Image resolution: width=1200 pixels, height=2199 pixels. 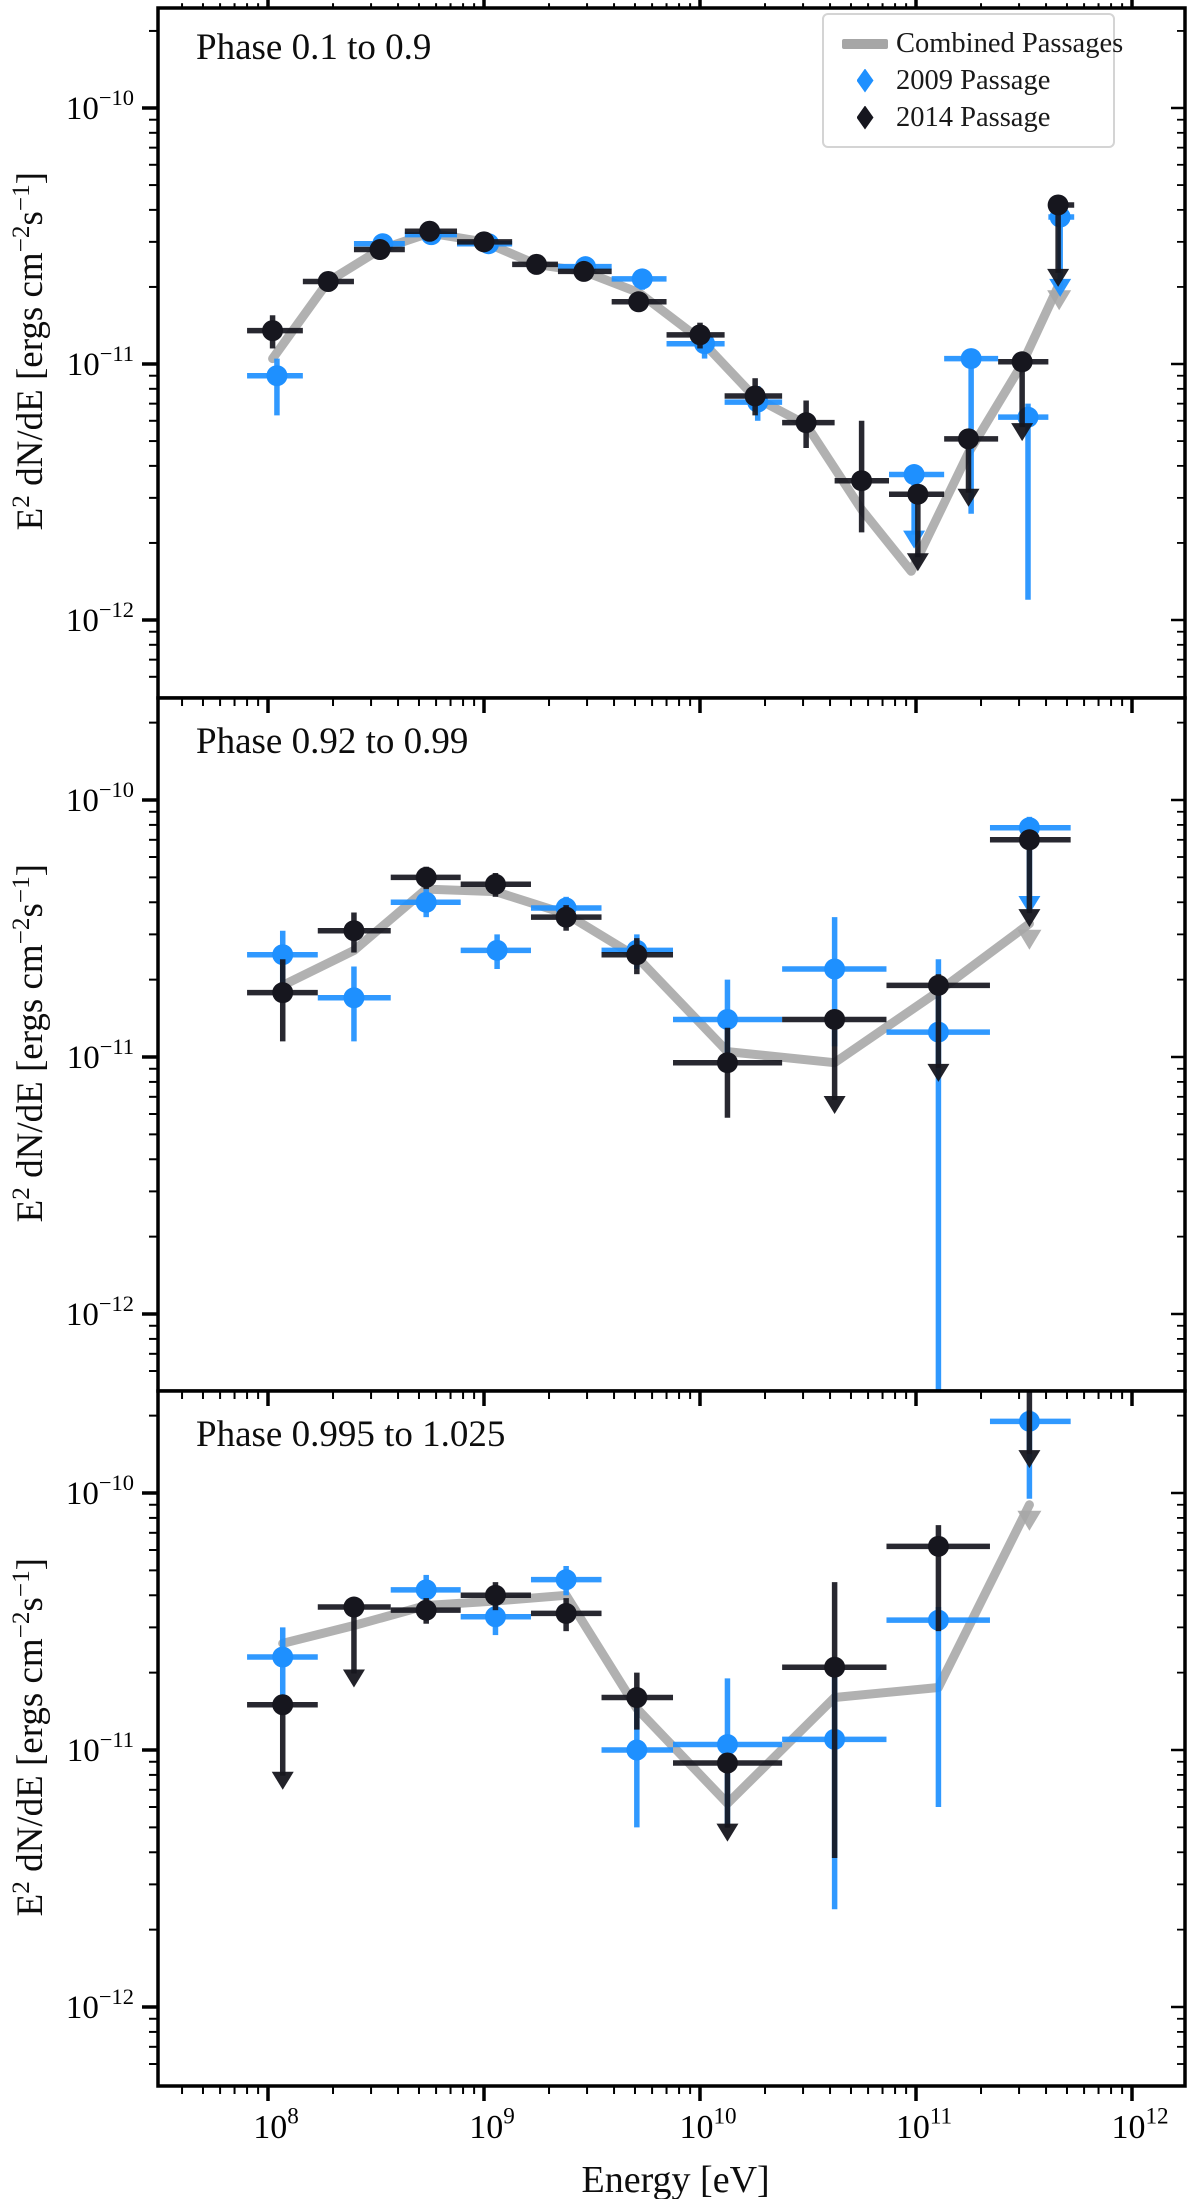 I want to click on panel-1-title: Phase 0.1 to 0.9, so click(x=314, y=47).